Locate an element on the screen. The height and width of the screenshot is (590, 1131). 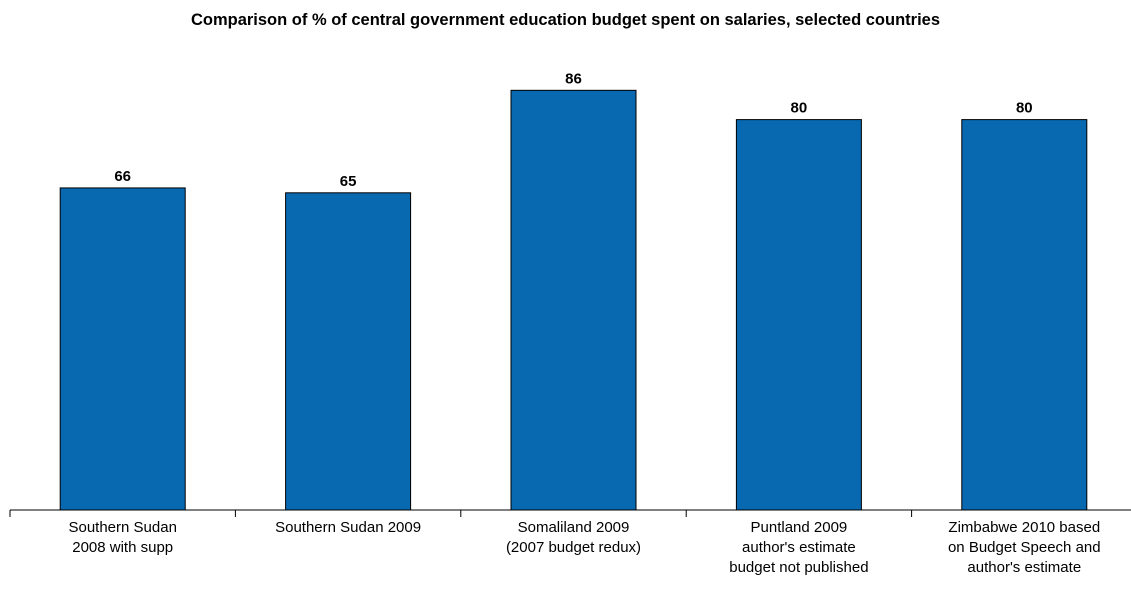
data-label-4: 80 is located at coordinates (799, 108).